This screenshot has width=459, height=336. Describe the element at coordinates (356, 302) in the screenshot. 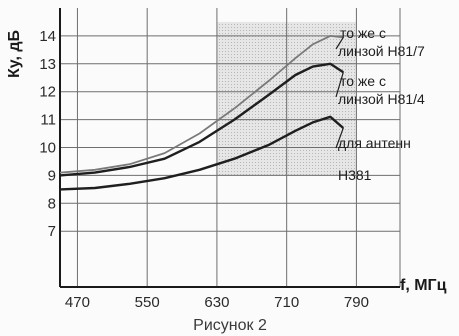

I see `x-tick-label-790: 790` at that location.